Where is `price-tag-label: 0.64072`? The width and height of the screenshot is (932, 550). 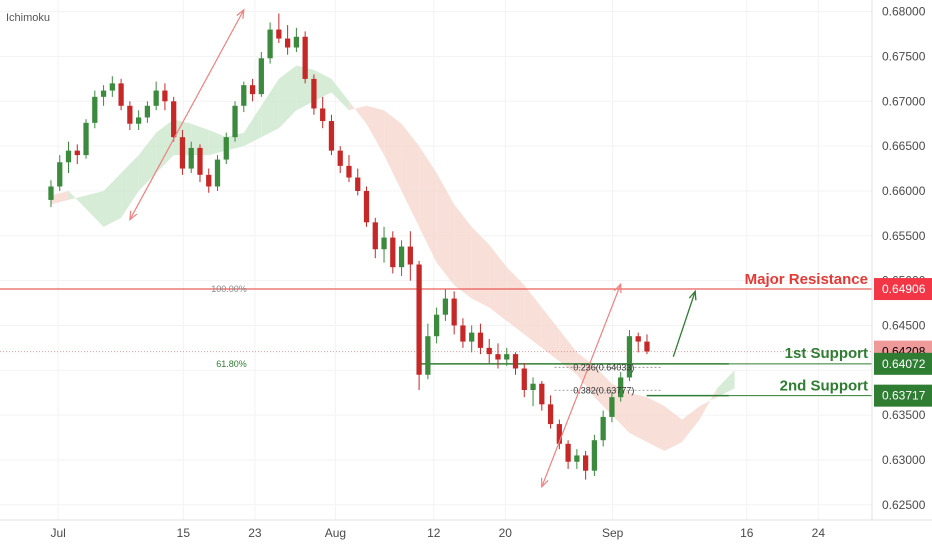 price-tag-label: 0.64072 is located at coordinates (904, 364).